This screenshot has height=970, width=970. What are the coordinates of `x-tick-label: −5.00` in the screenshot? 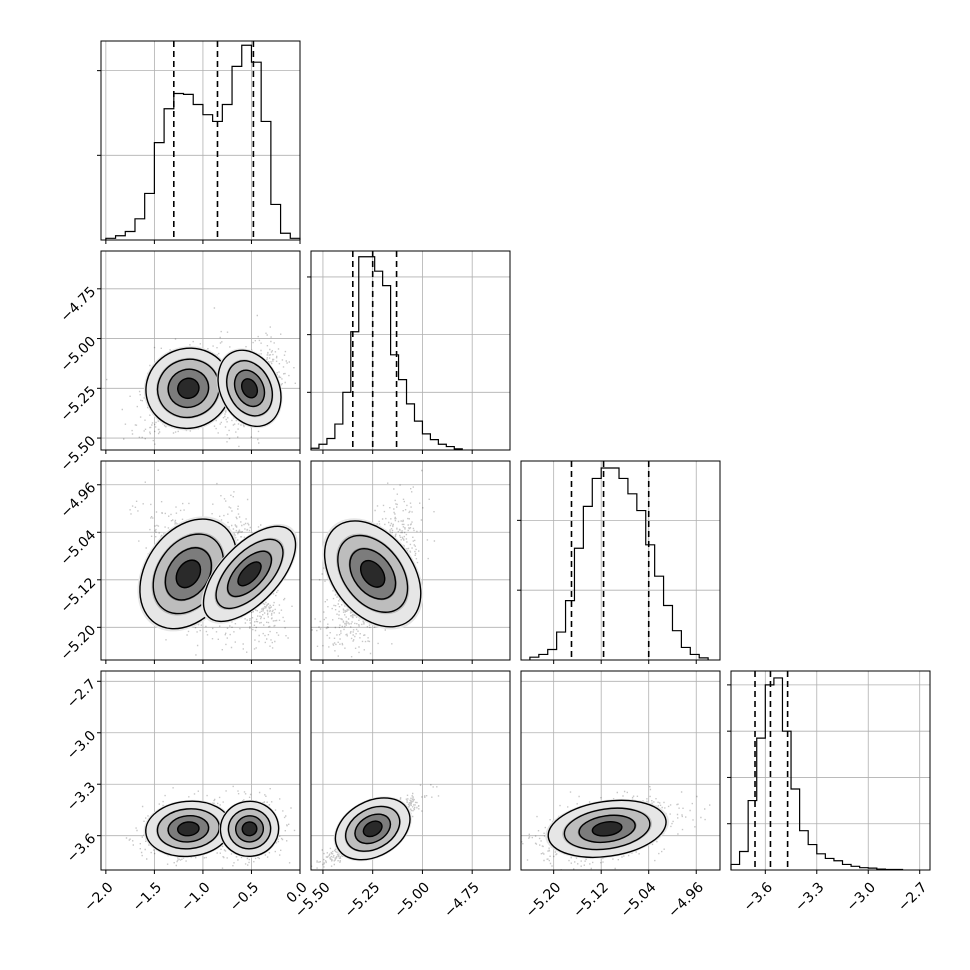 It's located at (413, 900).